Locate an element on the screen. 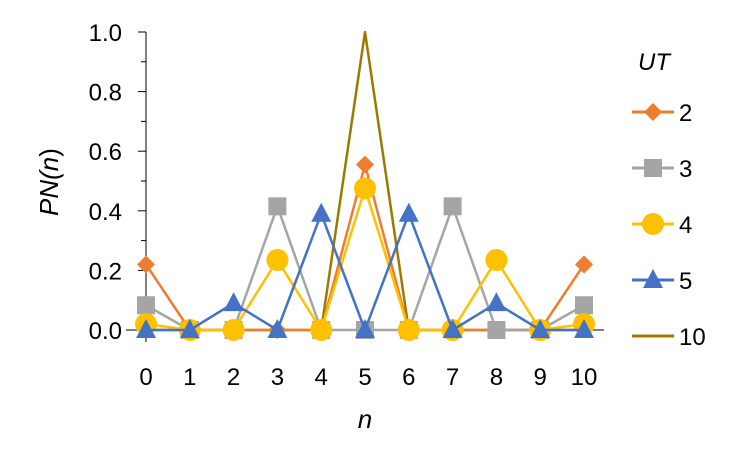  y-axis-title-prefix: PN( is located at coordinates (49, 192).